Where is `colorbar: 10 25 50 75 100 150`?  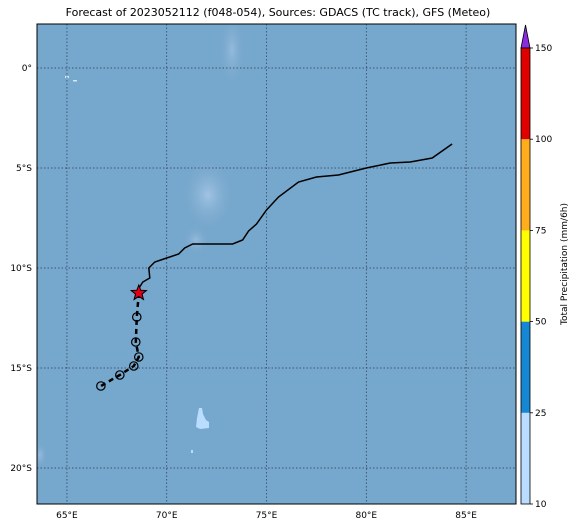 colorbar: 10 25 50 75 100 150 is located at coordinates (536, 267).